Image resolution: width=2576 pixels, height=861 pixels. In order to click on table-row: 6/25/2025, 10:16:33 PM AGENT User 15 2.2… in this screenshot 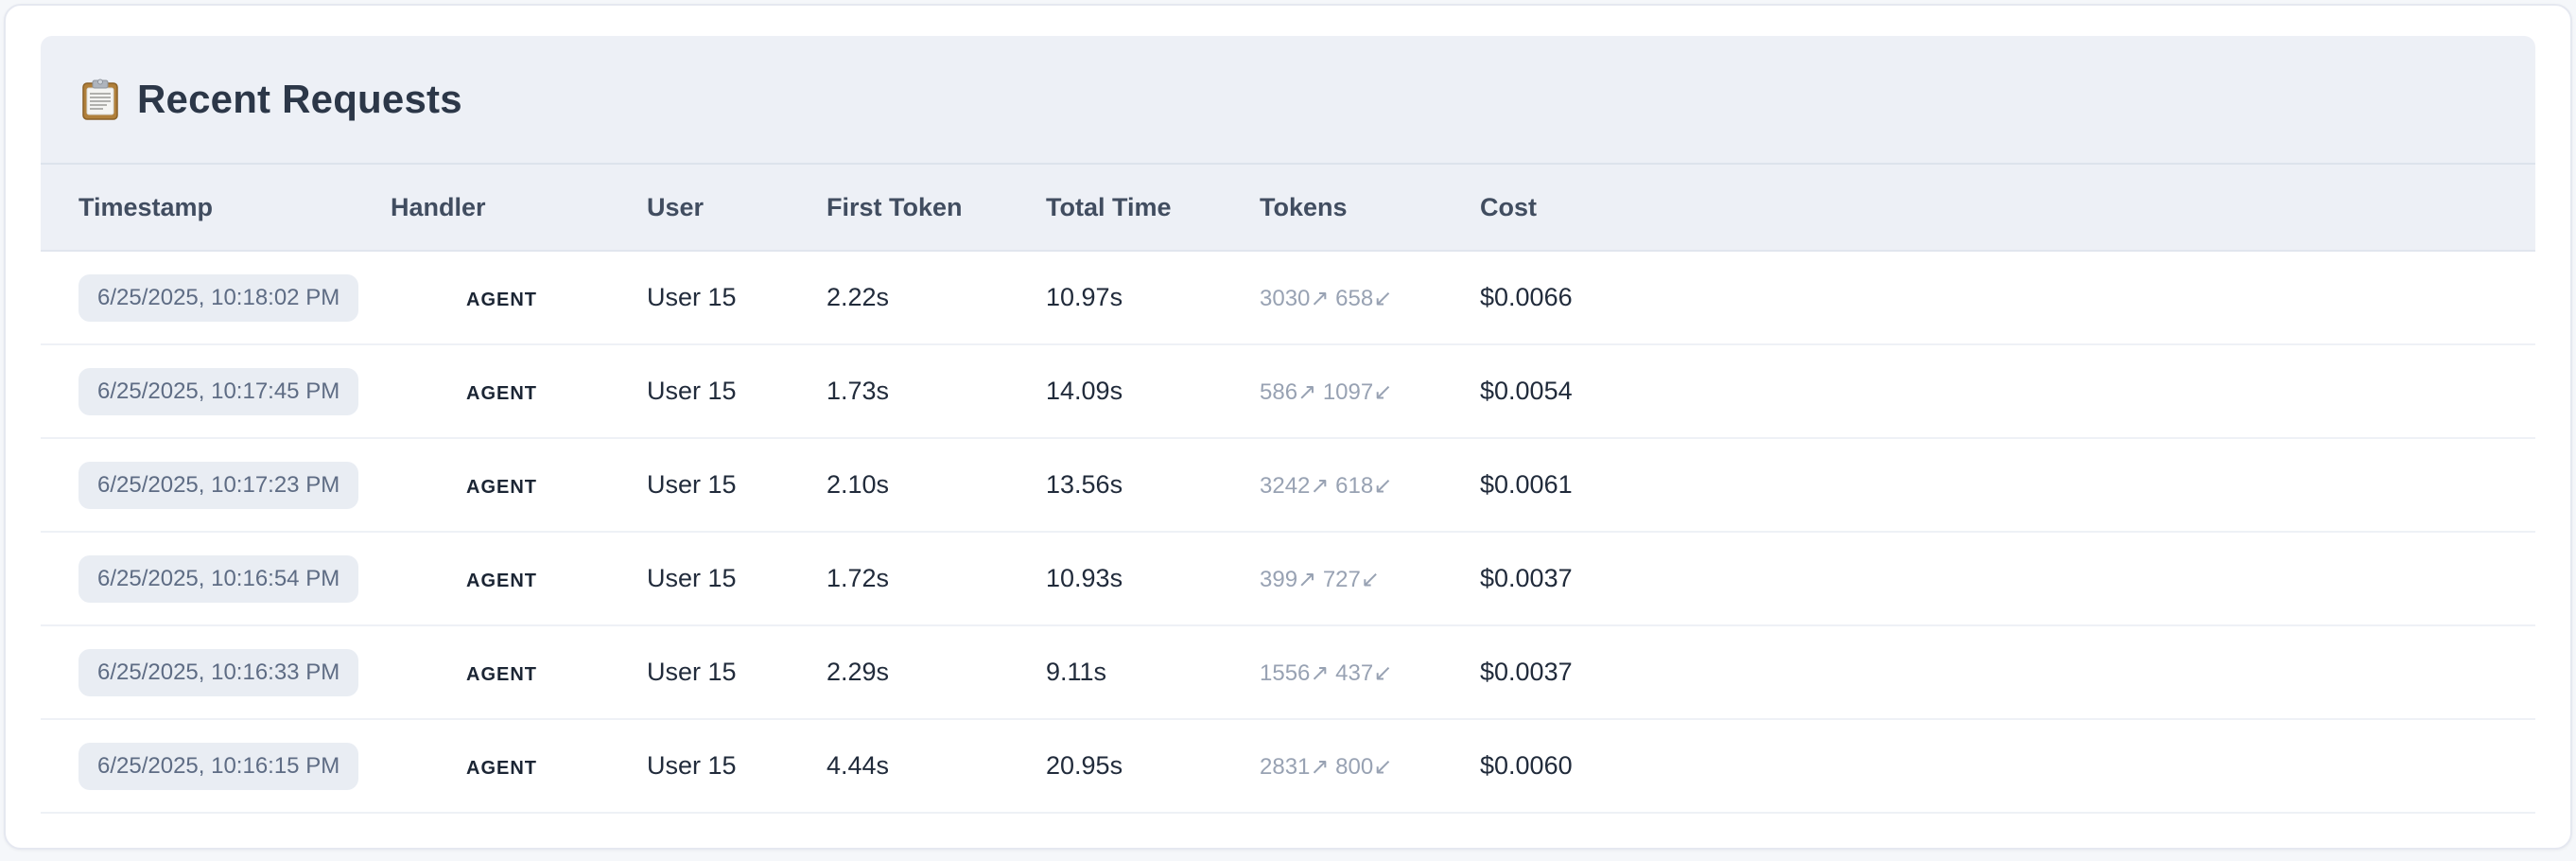, I will do `click(1288, 672)`.